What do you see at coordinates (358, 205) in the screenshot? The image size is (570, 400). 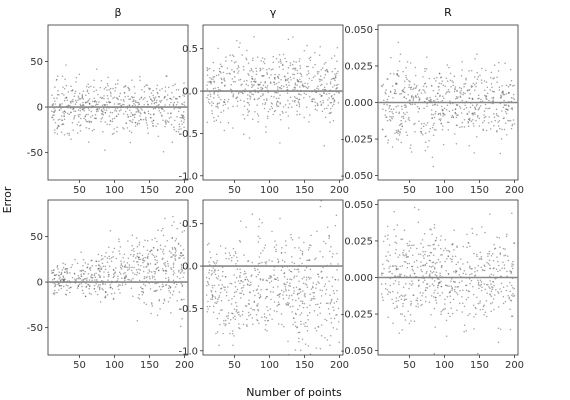 I see `y-tick-label: 0.050` at bounding box center [358, 205].